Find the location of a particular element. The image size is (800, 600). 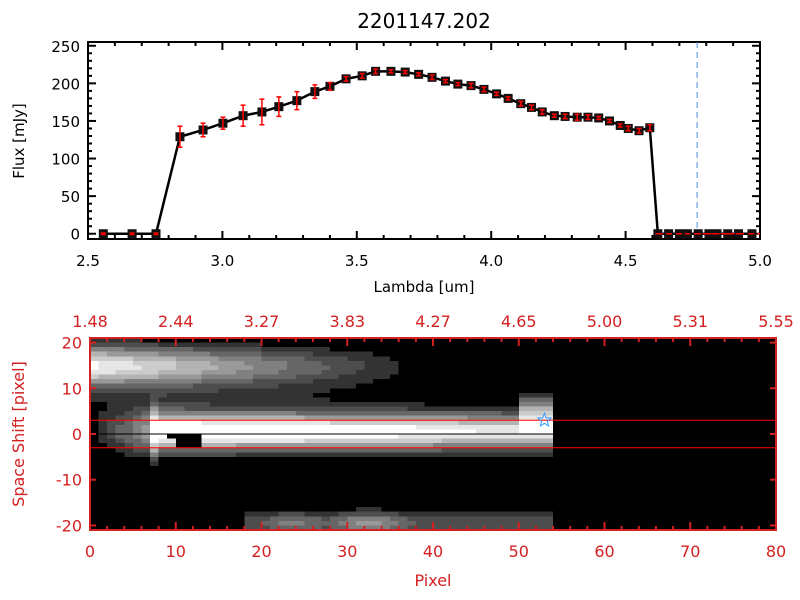

x-tick-label: 4.0 is located at coordinates (491, 261).